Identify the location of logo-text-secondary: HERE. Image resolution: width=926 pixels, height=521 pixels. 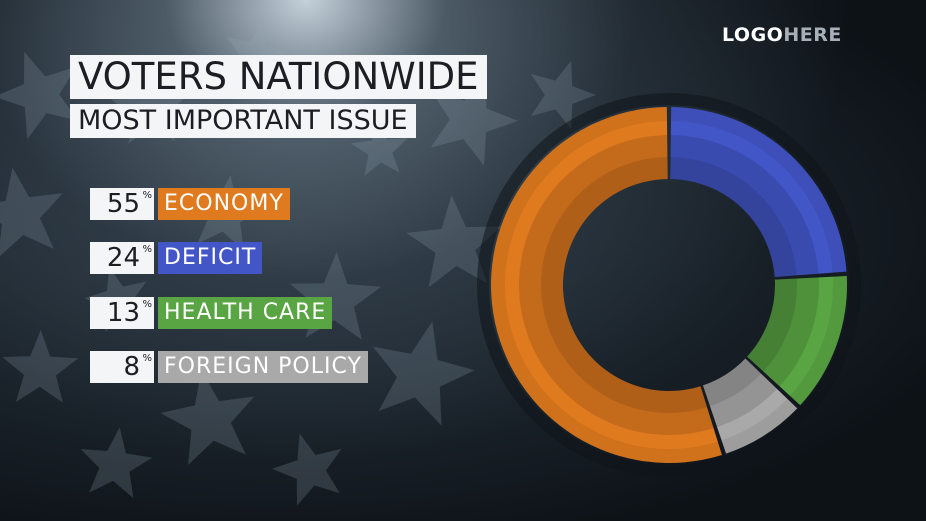
(812, 35).